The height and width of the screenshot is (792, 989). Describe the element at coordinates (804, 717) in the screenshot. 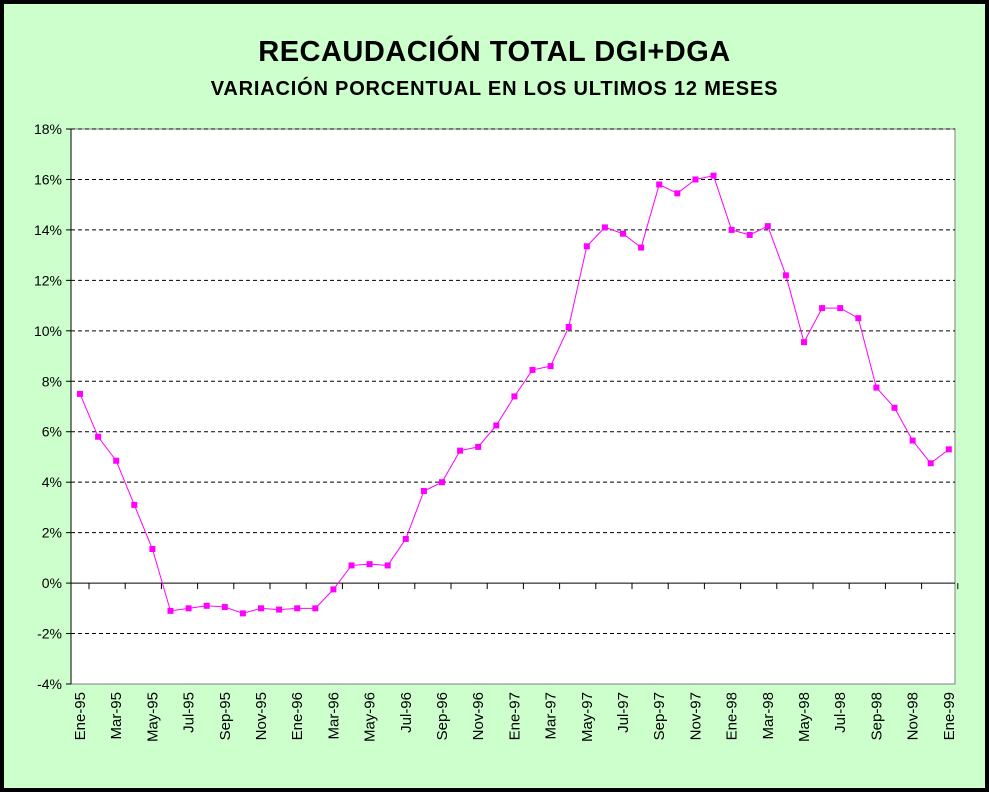

I see `x-tick-label: May-98` at that location.